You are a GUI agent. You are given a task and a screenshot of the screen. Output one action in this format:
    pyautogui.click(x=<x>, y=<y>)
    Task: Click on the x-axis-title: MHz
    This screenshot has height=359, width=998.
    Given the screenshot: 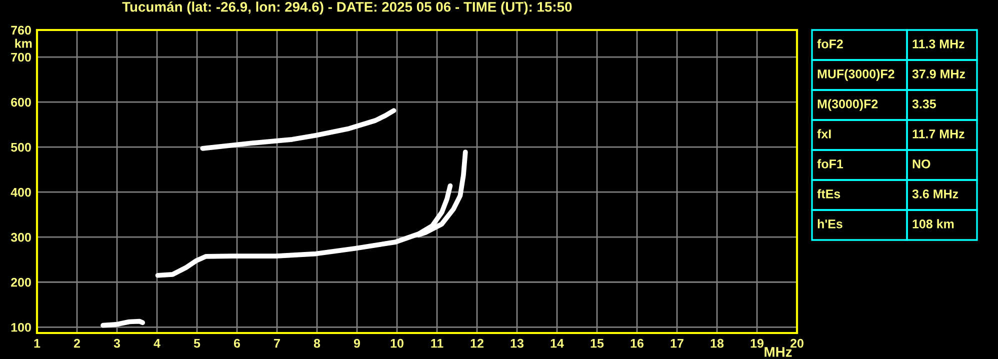 What is the action you would take?
    pyautogui.click(x=778, y=352)
    